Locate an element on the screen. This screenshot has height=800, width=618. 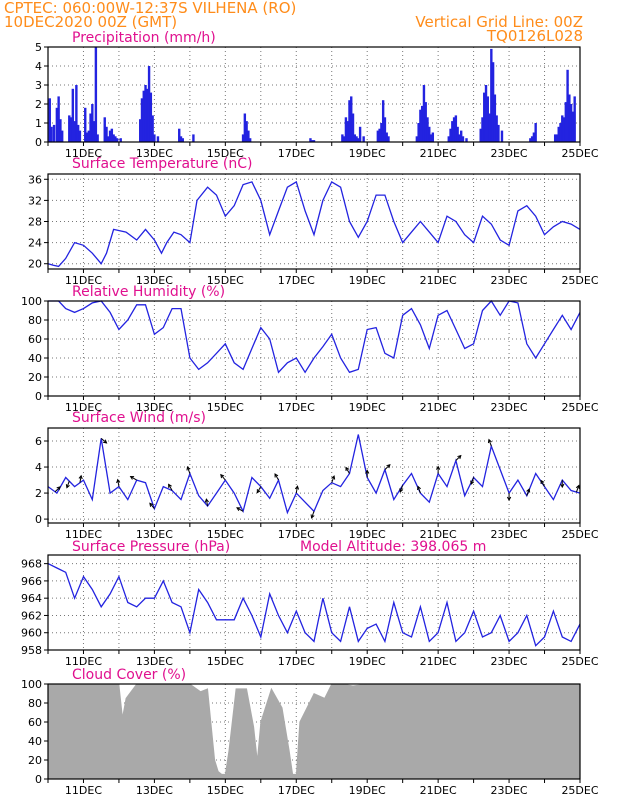
cloud-area is located at coordinates (314, 731).